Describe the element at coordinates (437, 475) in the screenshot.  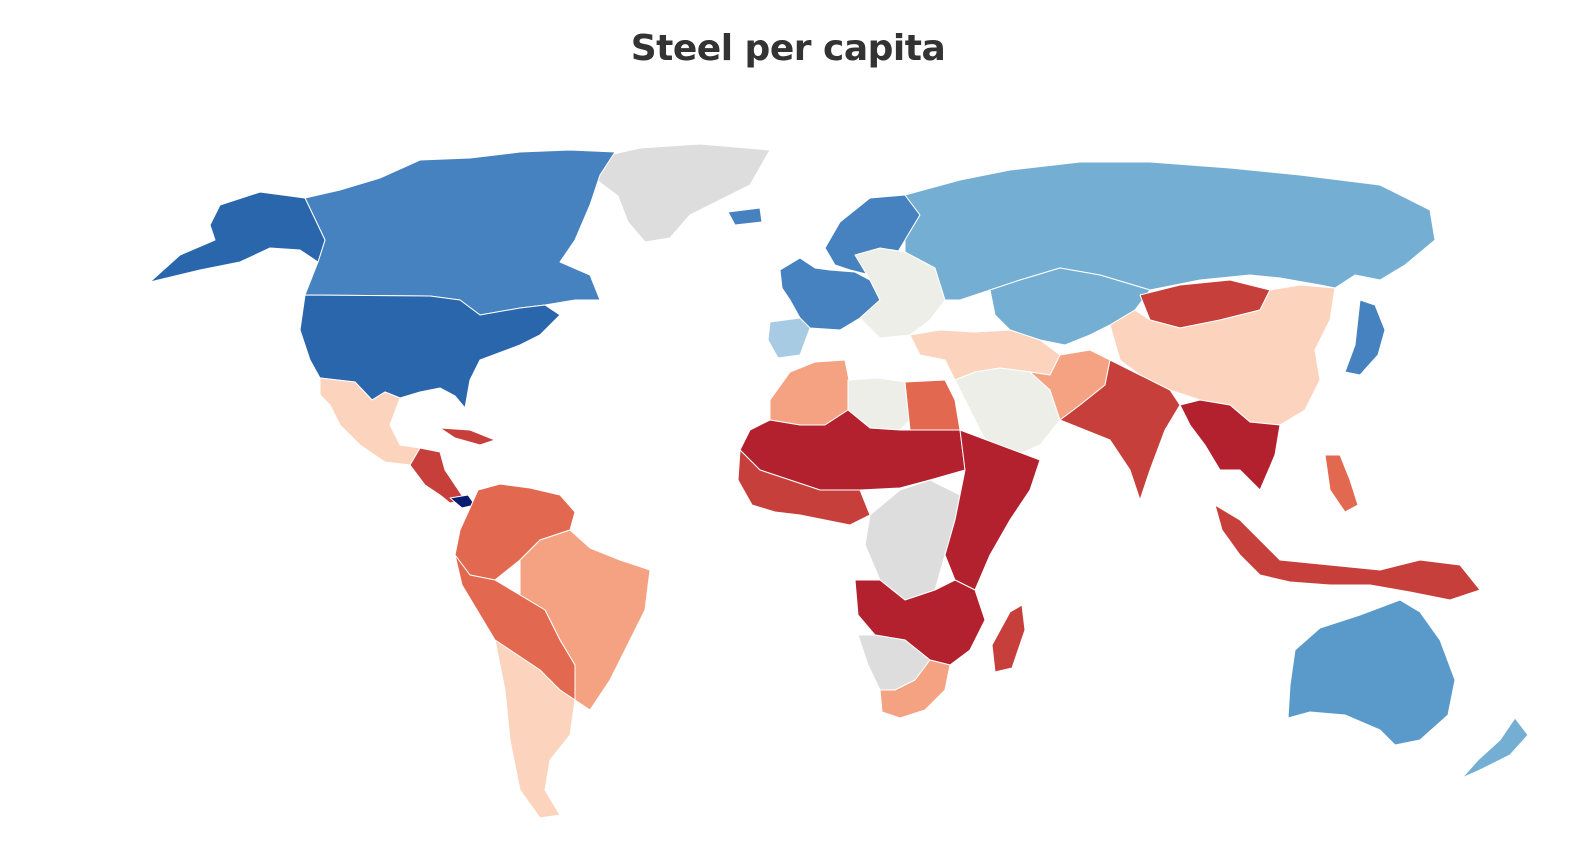
I see `region-central-america` at that location.